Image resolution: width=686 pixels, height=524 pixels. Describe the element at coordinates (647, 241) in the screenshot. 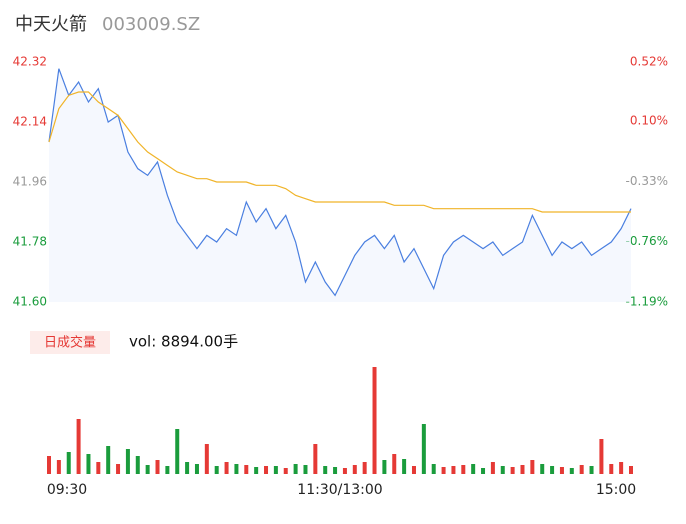

I see `y2-tick-label: -0.76%` at that location.